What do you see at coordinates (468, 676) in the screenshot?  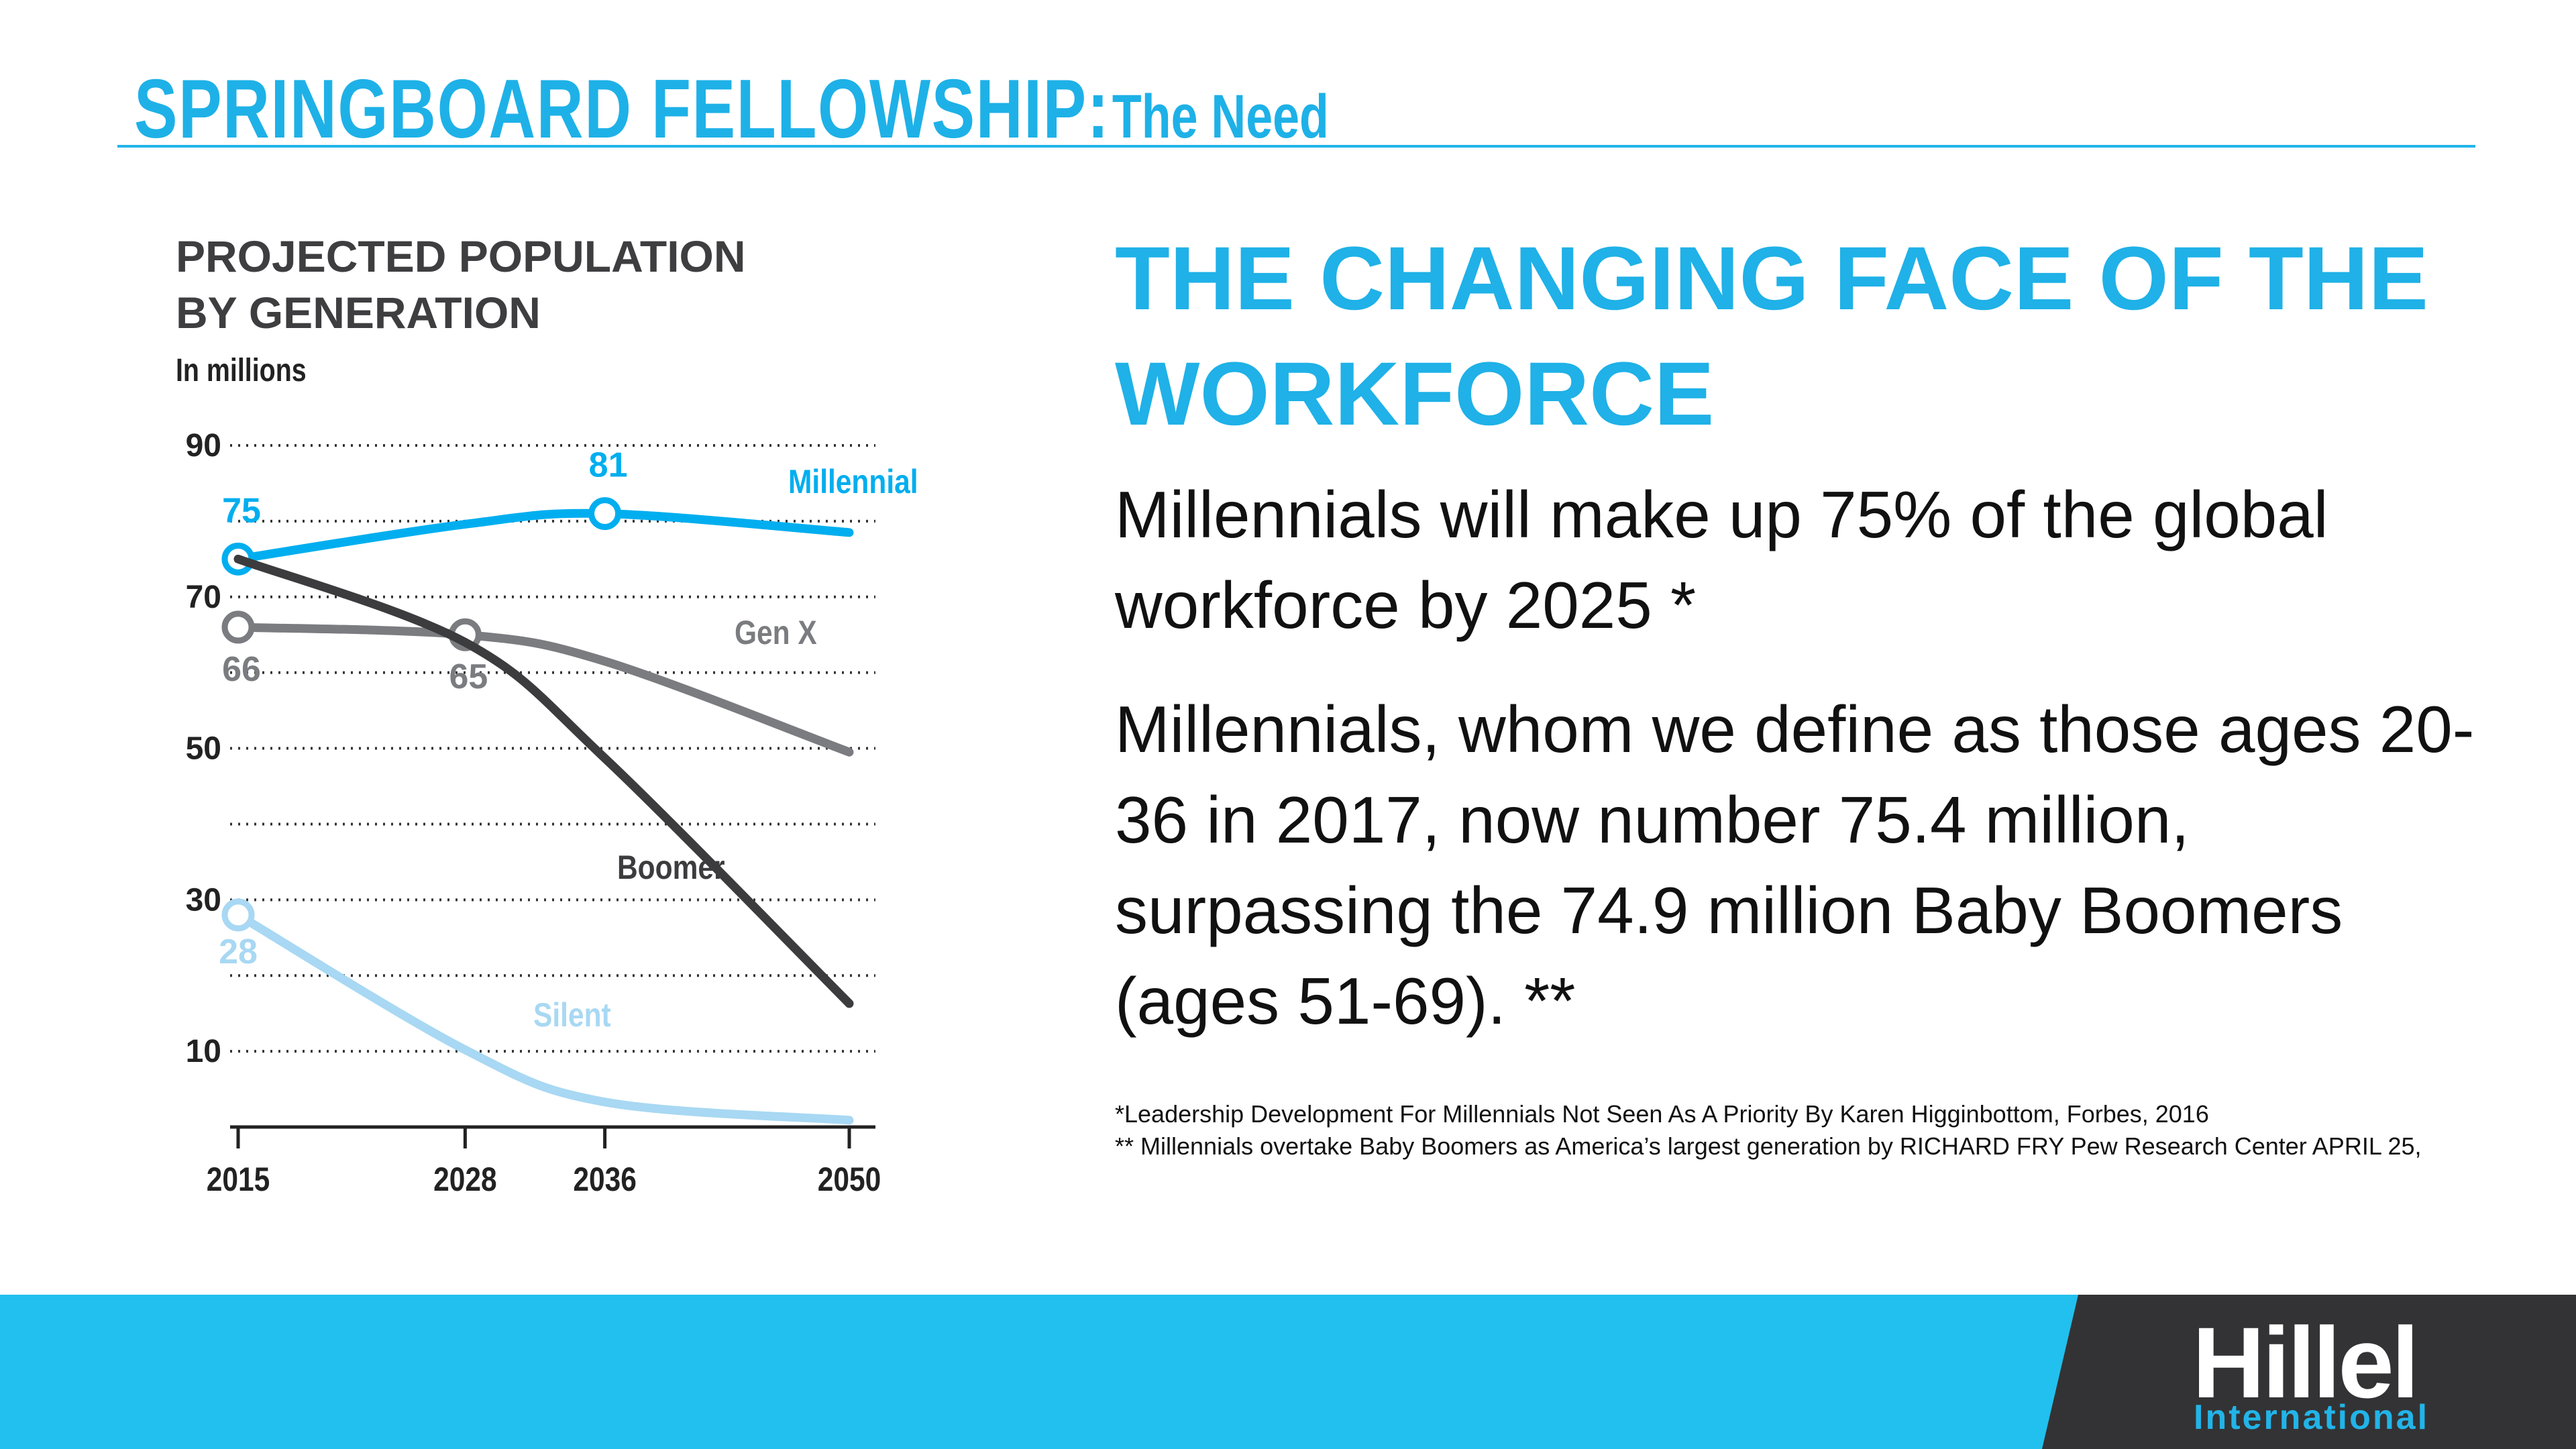 I see `data-label: 65` at bounding box center [468, 676].